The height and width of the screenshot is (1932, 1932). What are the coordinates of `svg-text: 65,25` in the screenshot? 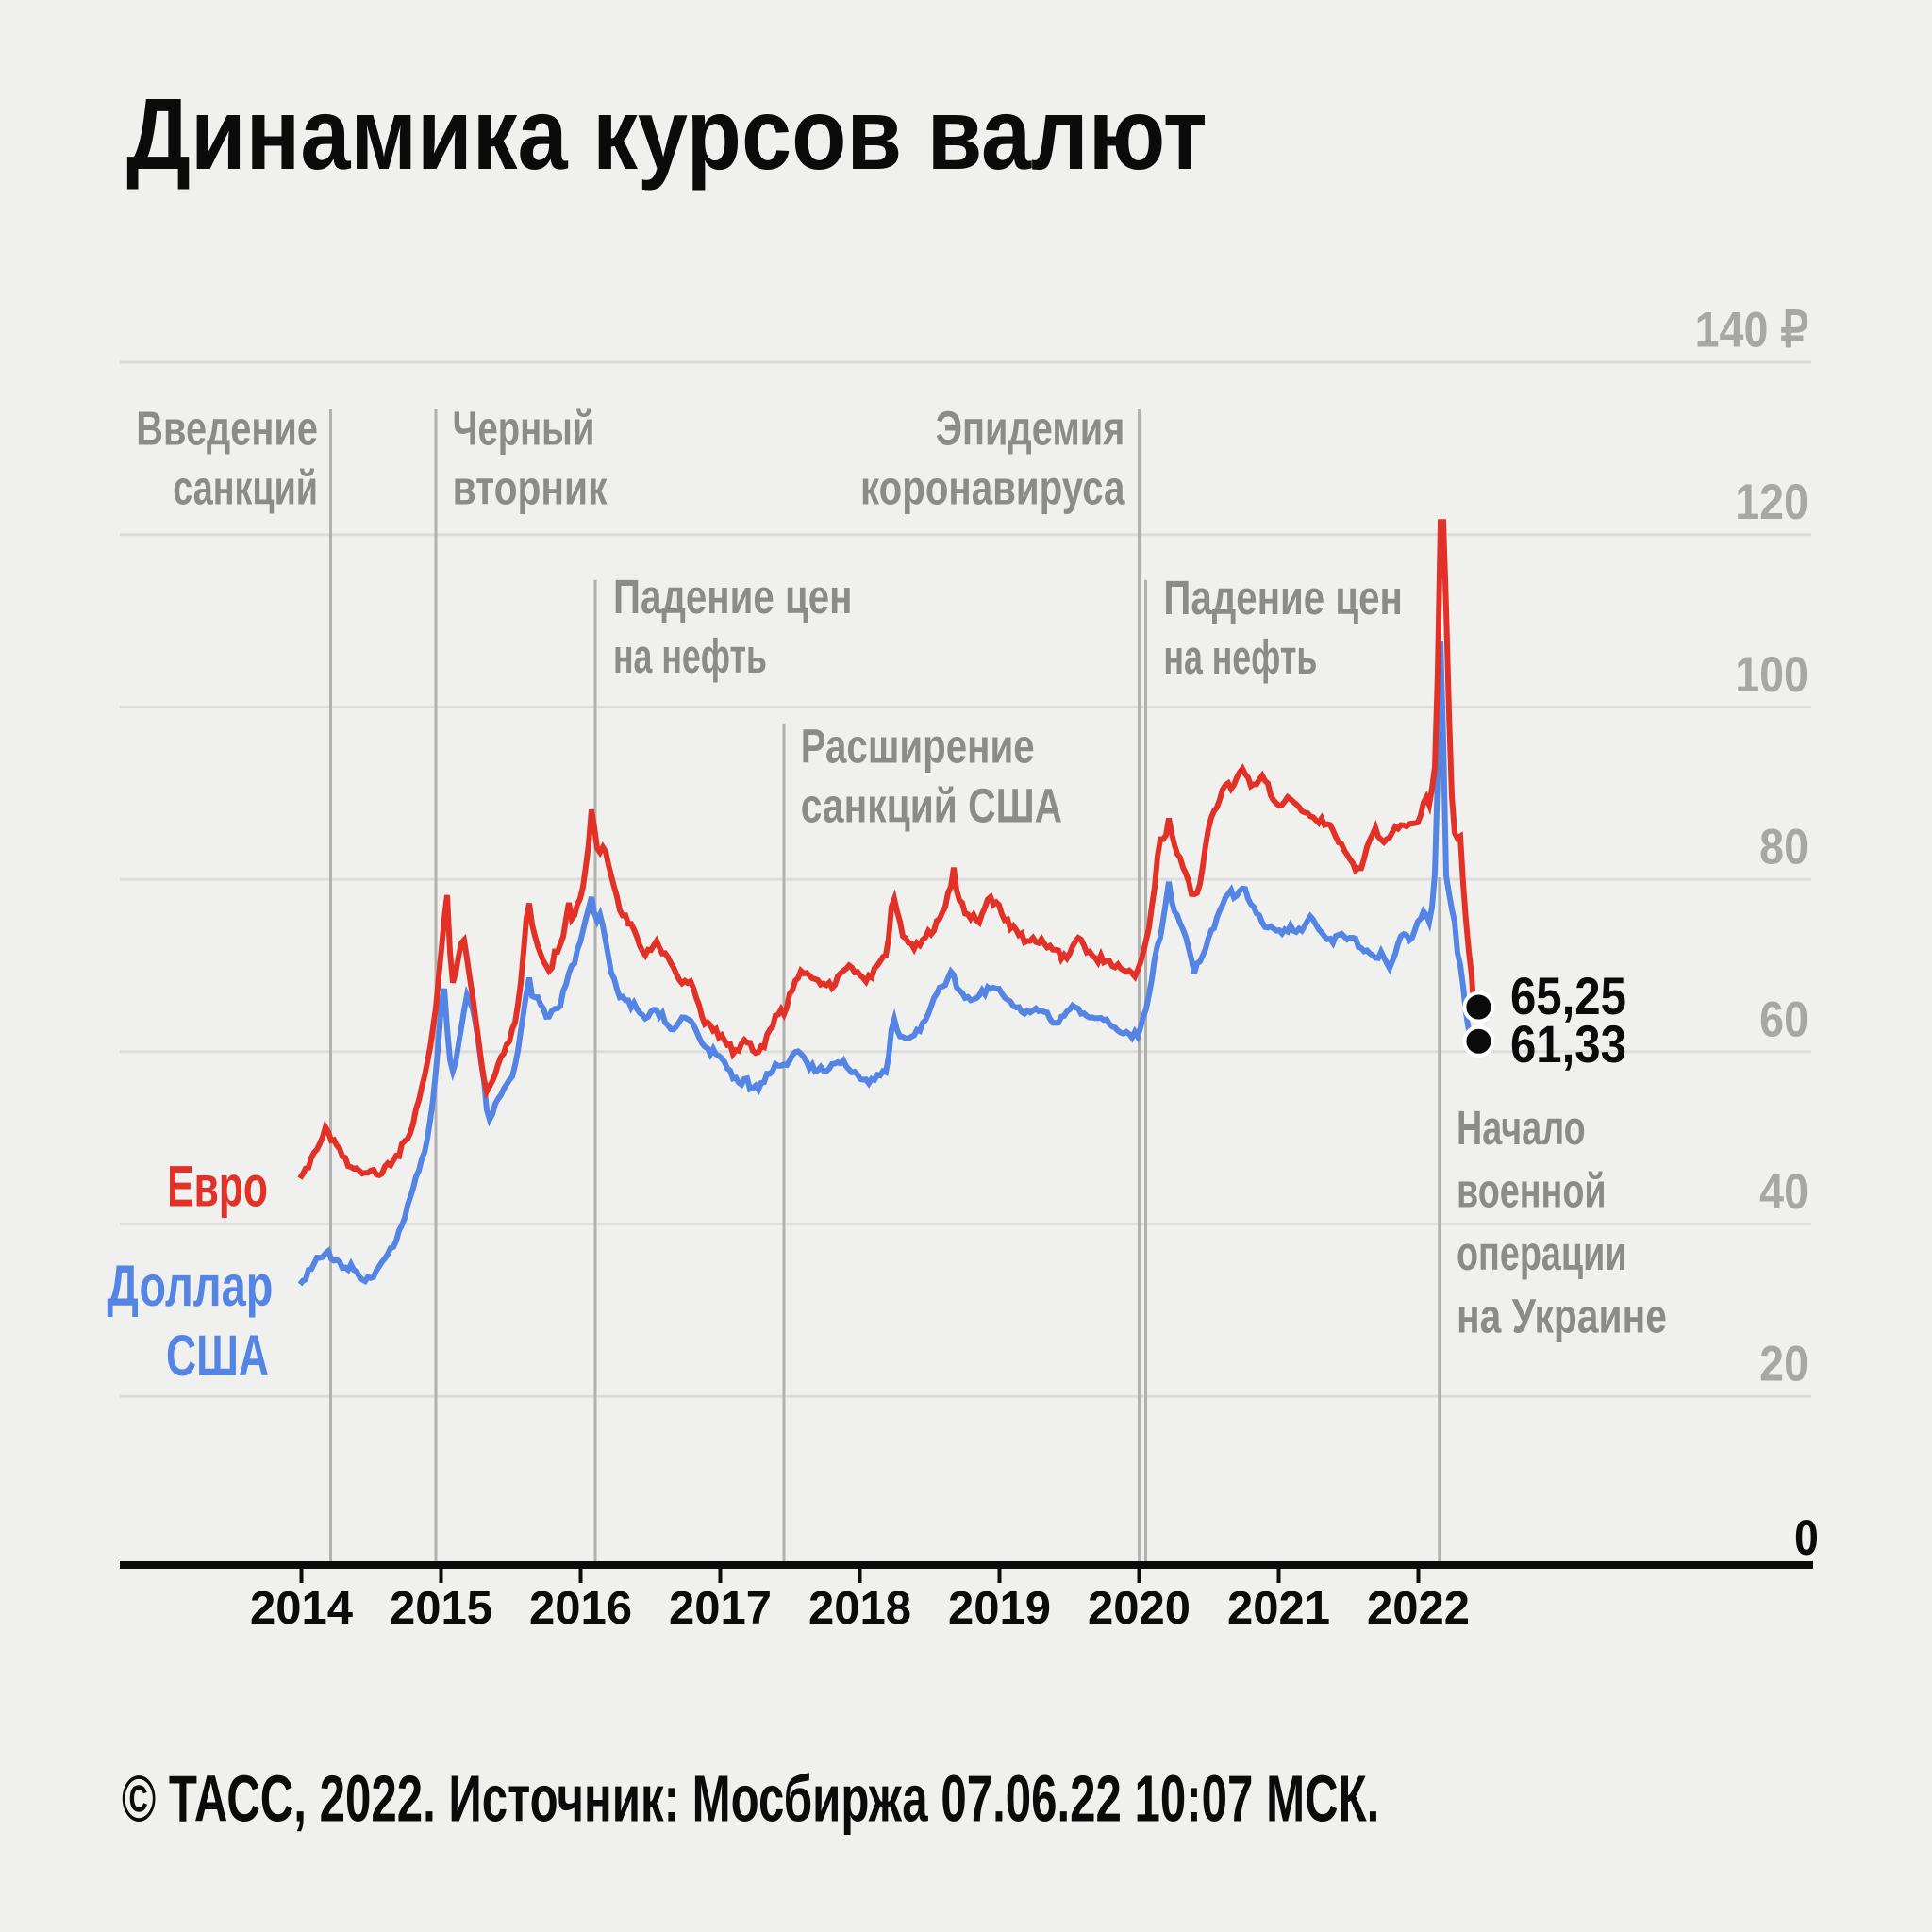 It's located at (1568, 996).